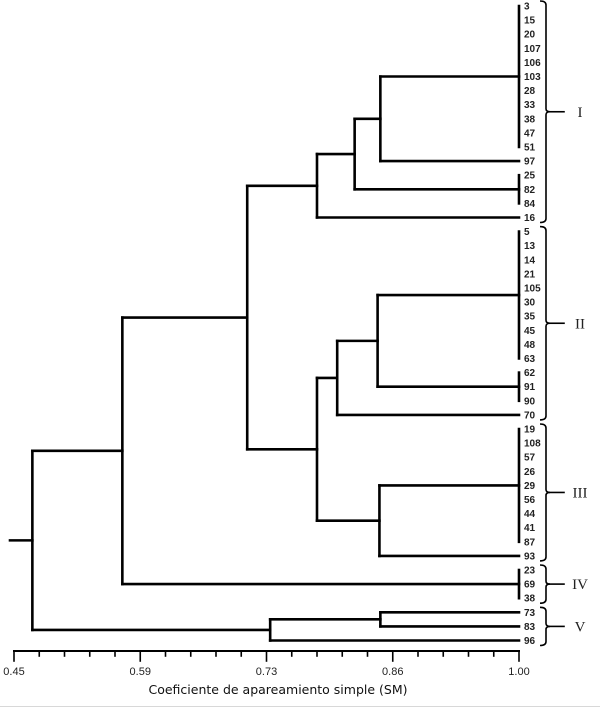  What do you see at coordinates (530, 472) in the screenshot?
I see `leaf-label: 26` at bounding box center [530, 472].